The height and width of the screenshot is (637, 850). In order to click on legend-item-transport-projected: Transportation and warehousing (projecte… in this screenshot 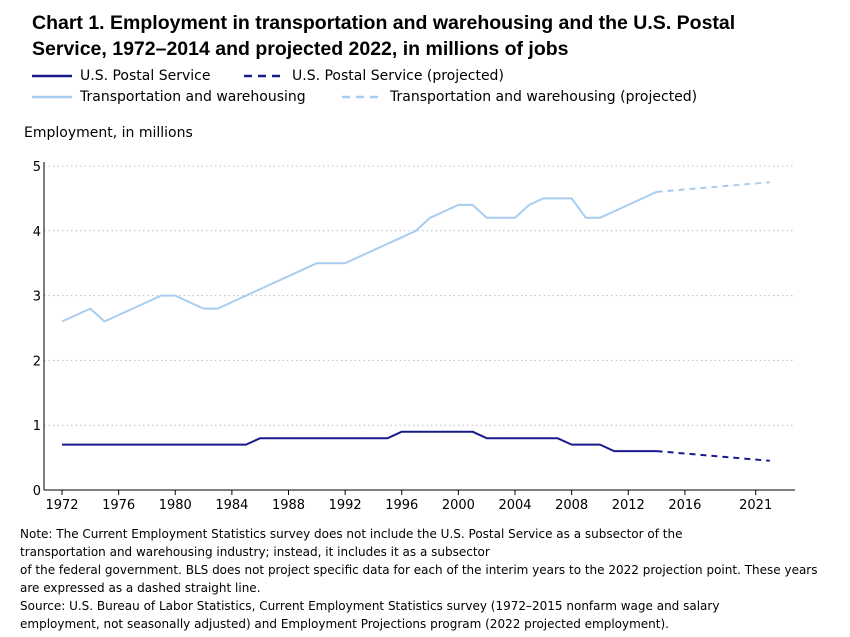, I will do `click(519, 97)`.